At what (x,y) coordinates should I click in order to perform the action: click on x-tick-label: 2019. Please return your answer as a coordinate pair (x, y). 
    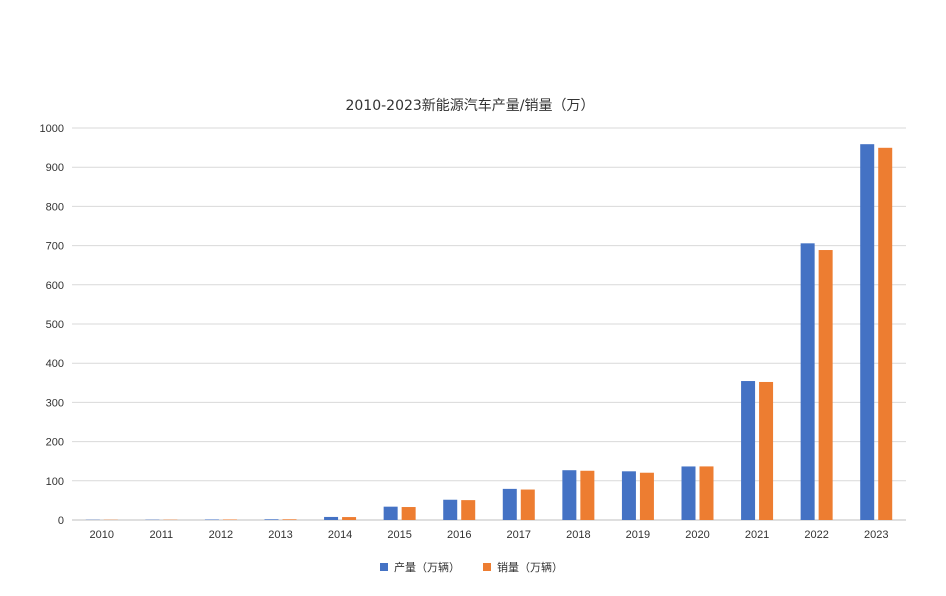
    Looking at the image, I should click on (638, 535).